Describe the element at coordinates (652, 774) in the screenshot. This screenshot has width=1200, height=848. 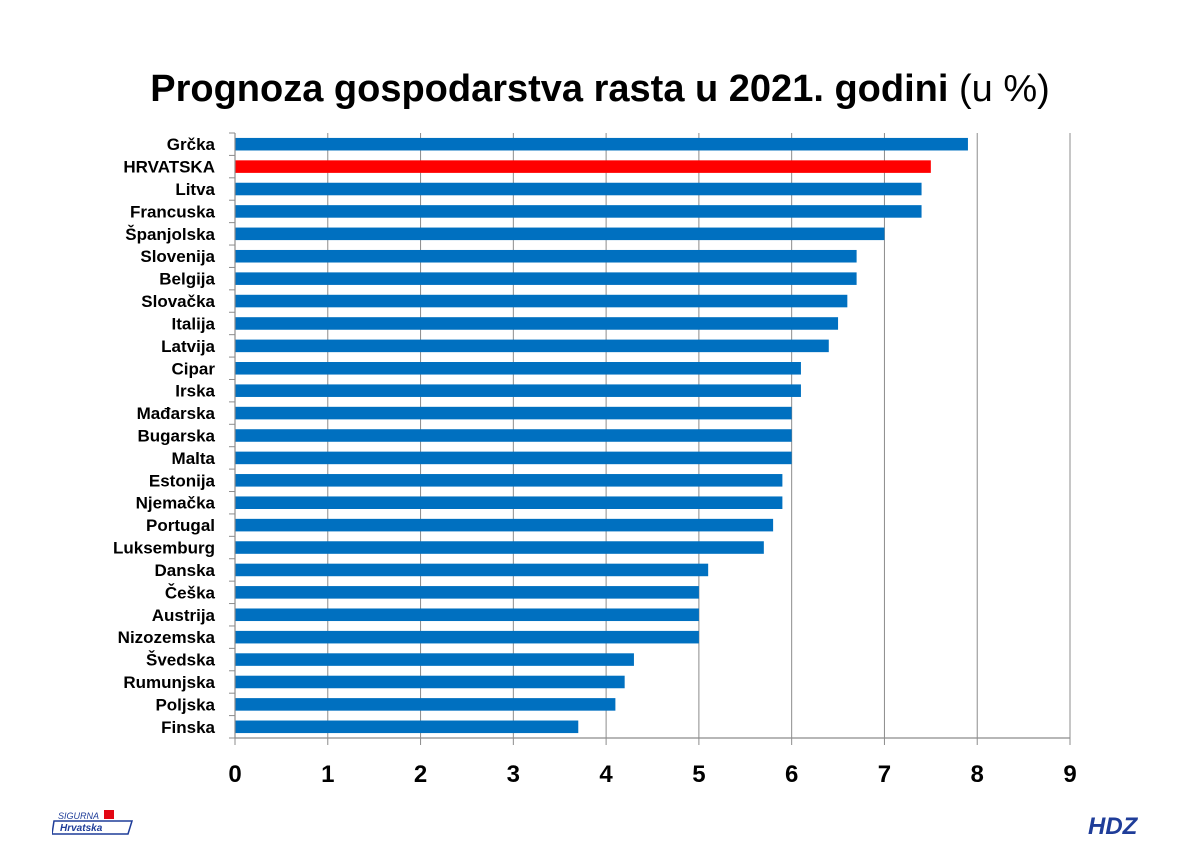
I see `x-tick-labels: 0 1 2 3 4 5 6 7 8 9` at that location.